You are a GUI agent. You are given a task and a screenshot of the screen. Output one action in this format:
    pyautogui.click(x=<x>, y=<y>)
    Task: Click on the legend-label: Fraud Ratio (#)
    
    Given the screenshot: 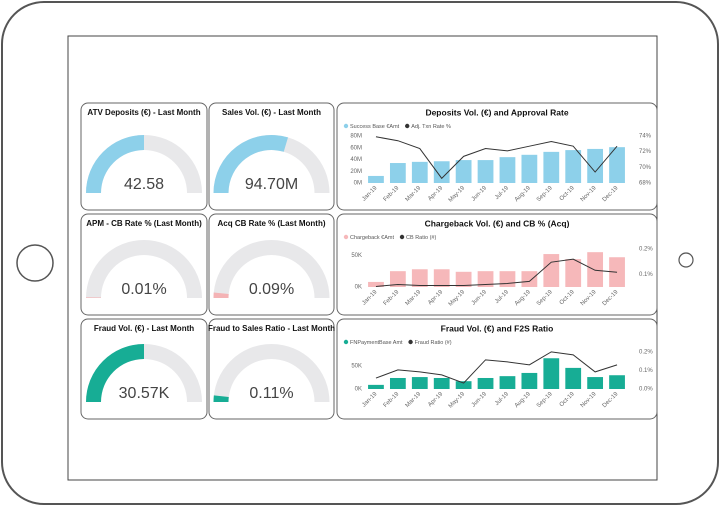 What is the action you would take?
    pyautogui.click(x=433, y=343)
    